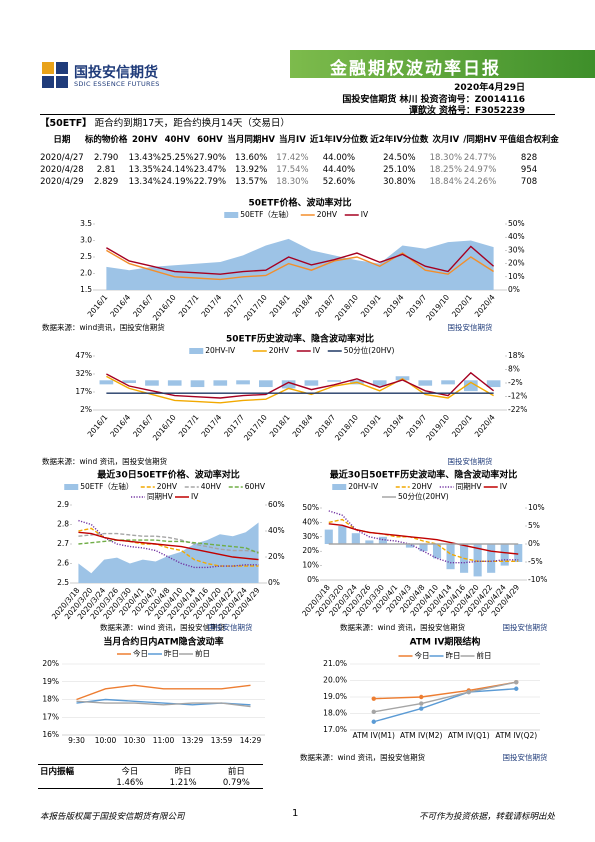  What do you see at coordinates (177, 140) in the screenshot?
I see `column-header: 40HV` at bounding box center [177, 140].